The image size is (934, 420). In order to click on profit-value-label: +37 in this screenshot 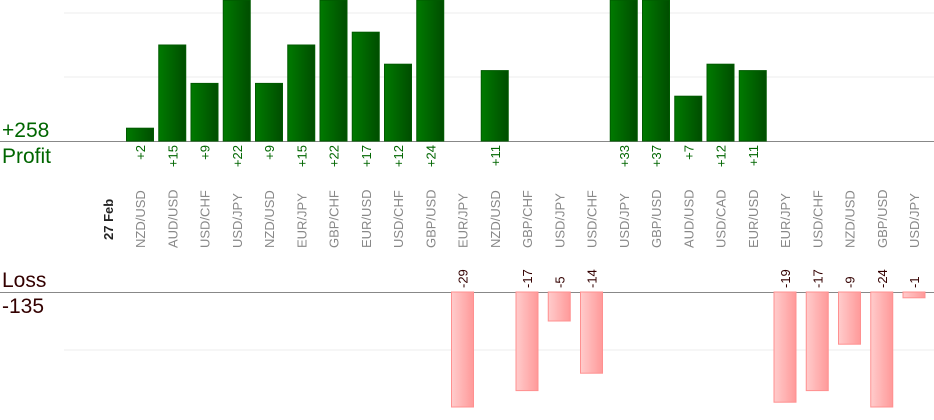, I will do `click(656, 156)`.